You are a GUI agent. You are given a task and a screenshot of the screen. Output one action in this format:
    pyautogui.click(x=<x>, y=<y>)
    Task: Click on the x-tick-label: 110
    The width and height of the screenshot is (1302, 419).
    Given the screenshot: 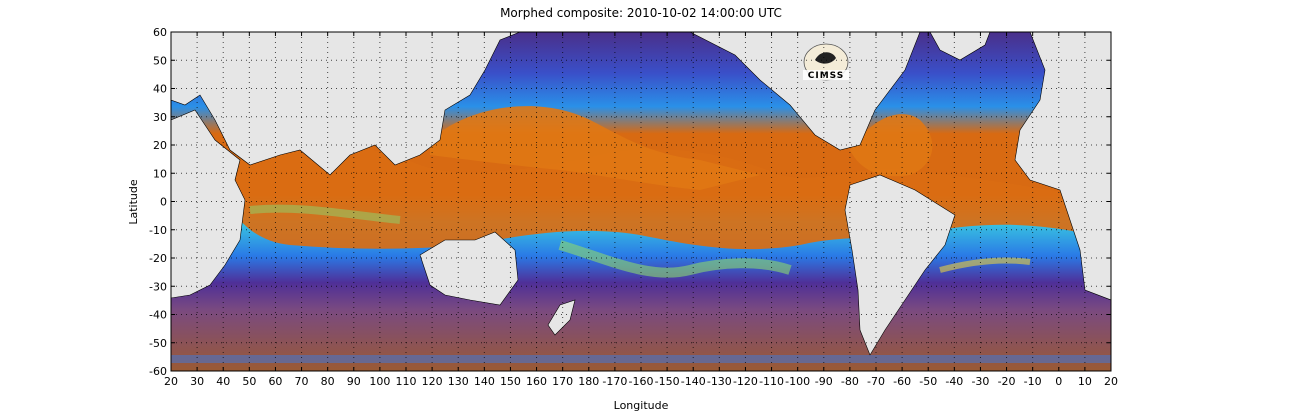 What is the action you would take?
    pyautogui.click(x=406, y=381)
    